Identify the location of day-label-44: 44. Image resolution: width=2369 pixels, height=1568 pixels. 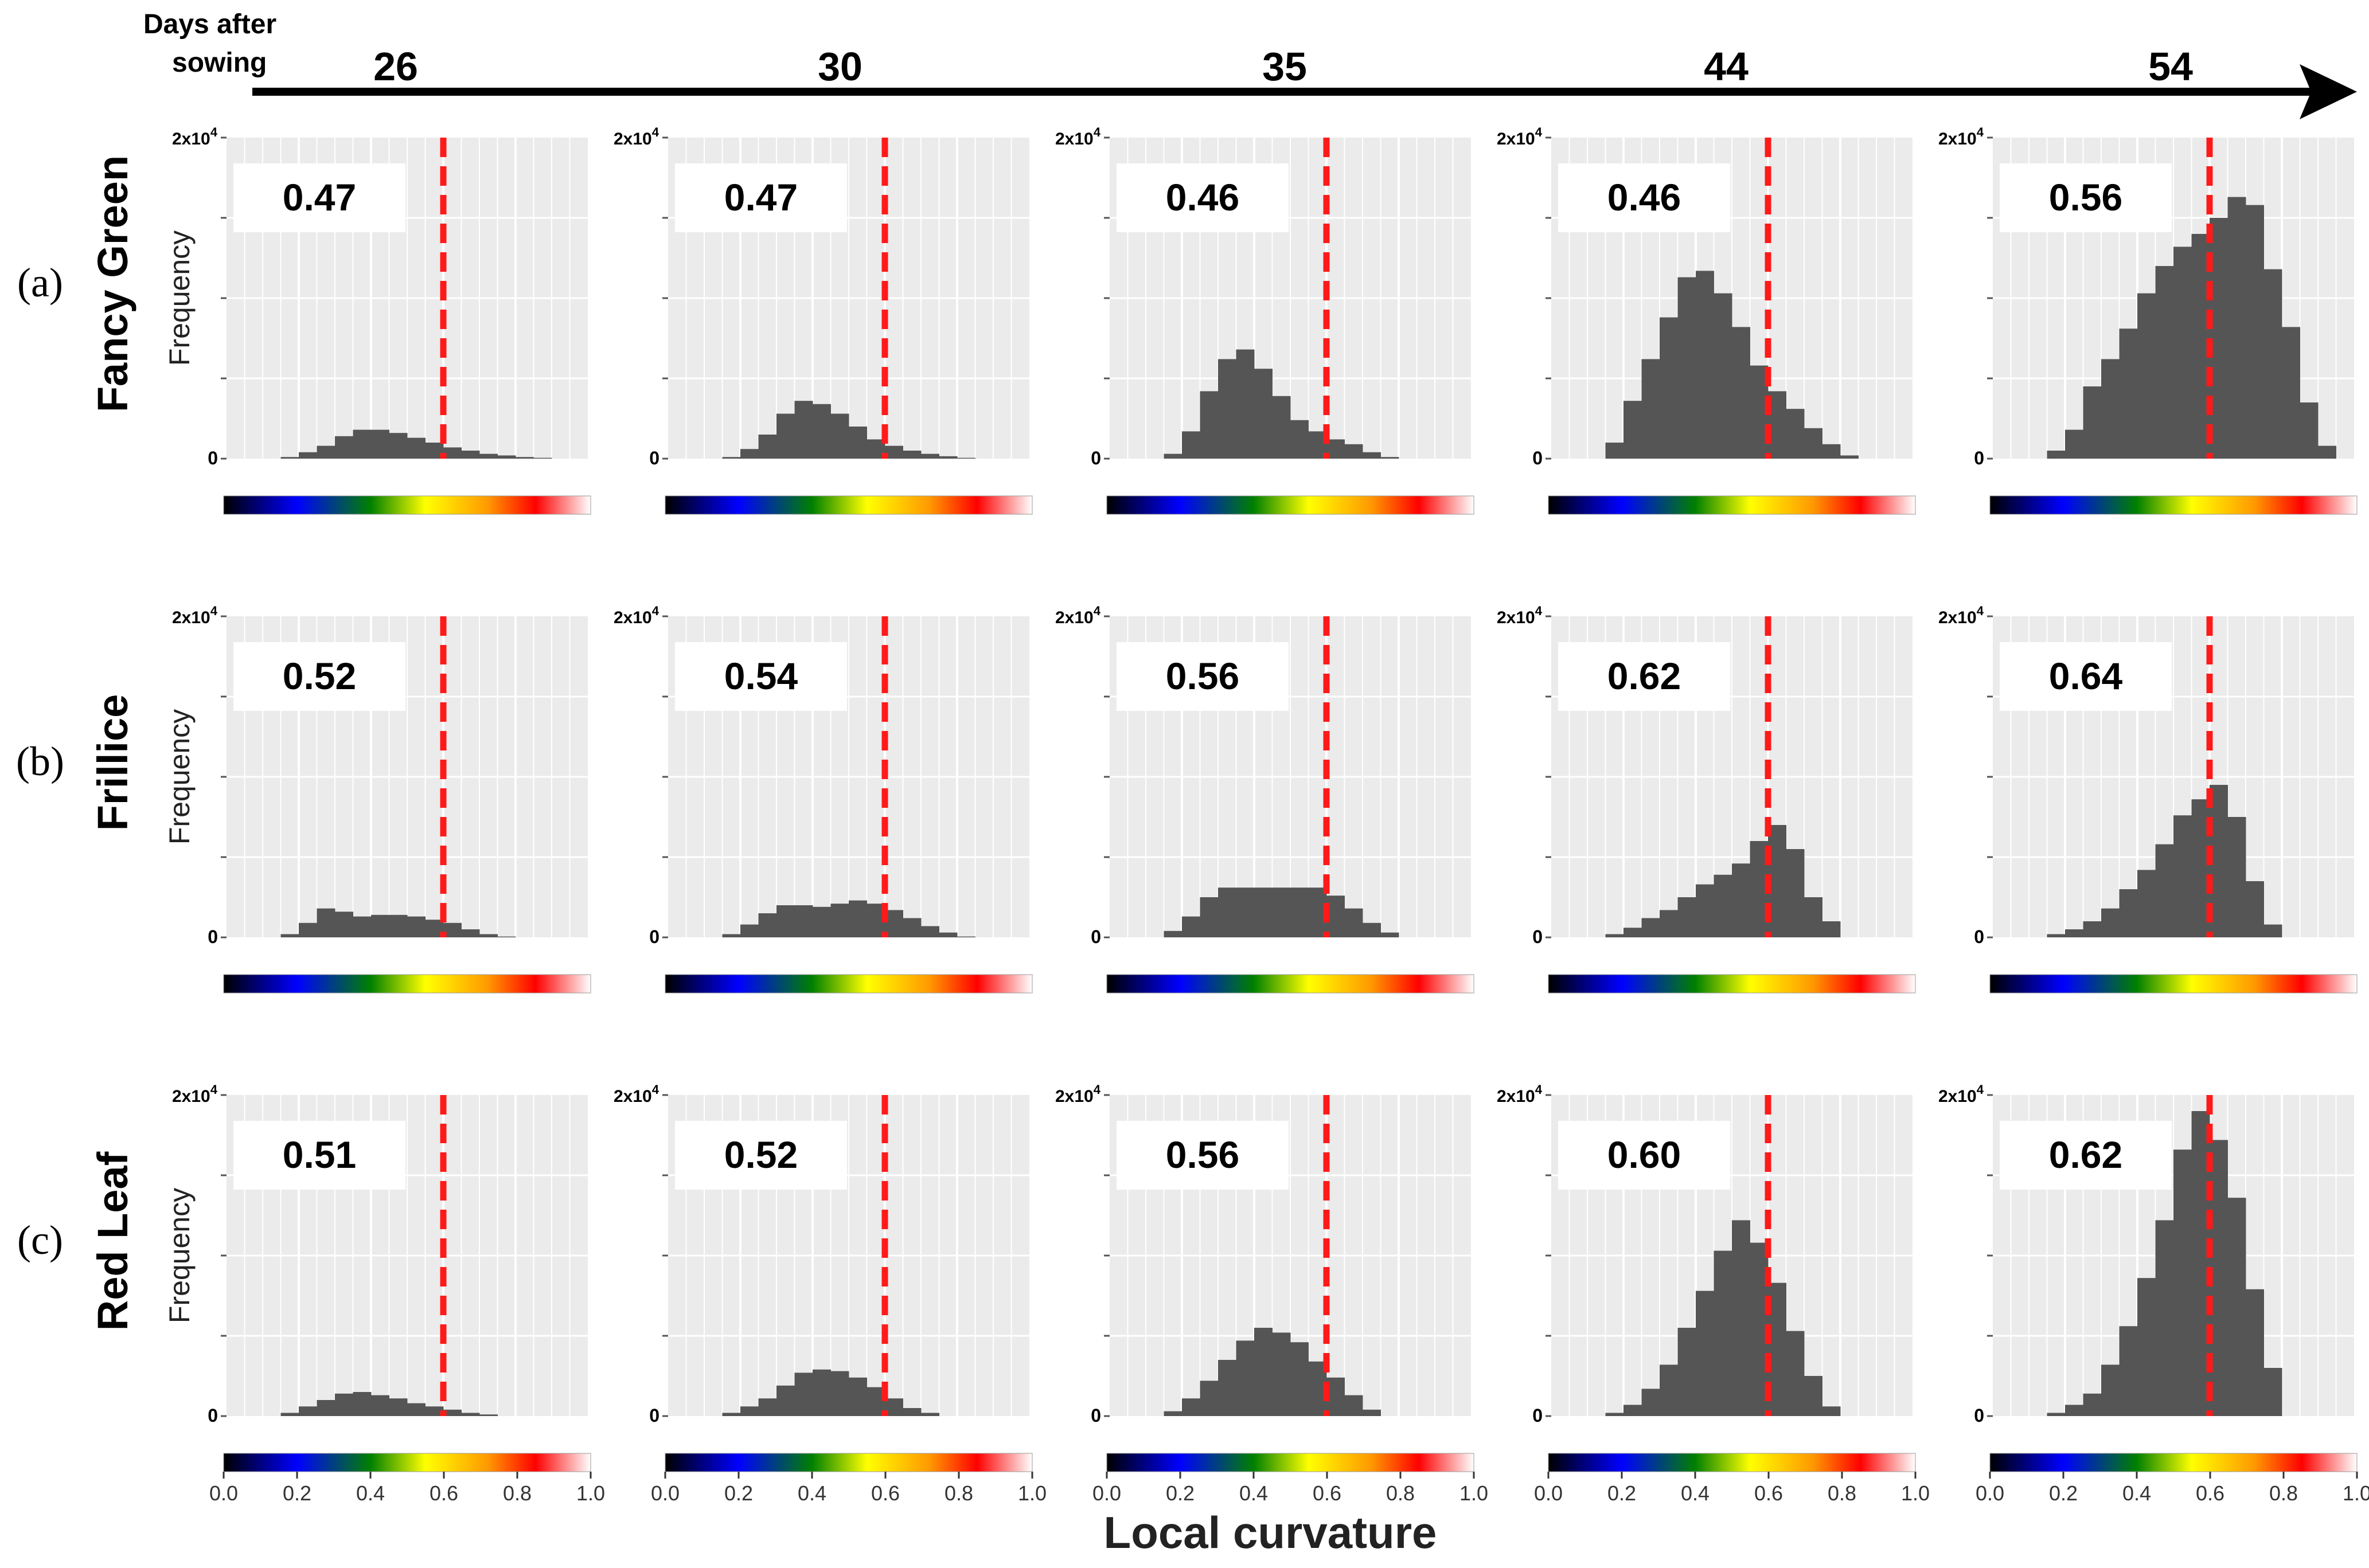
(1726, 66).